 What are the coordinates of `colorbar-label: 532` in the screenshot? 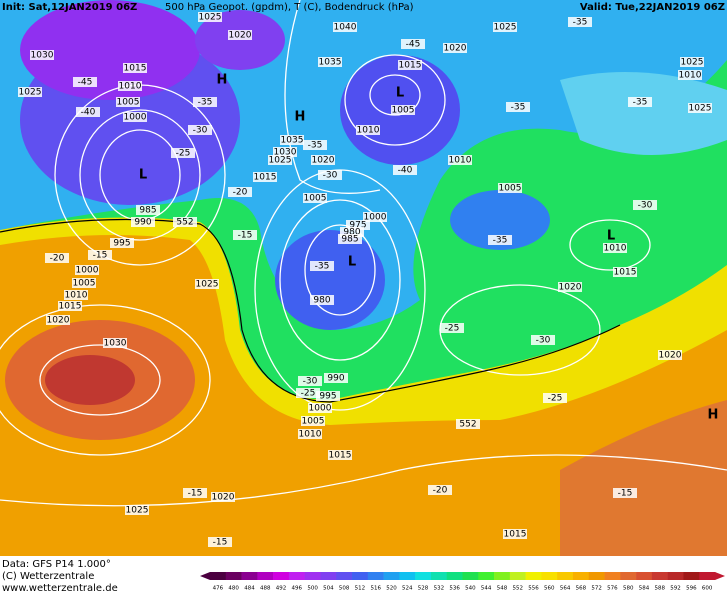 It's located at (439, 589).